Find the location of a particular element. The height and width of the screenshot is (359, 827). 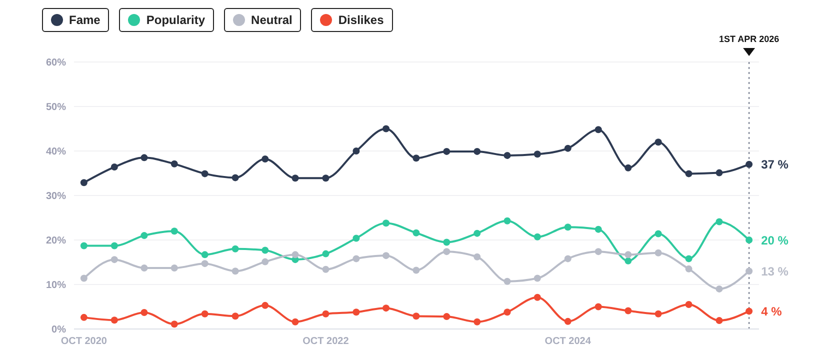

y-tick-label: 60% is located at coordinates (56, 63).